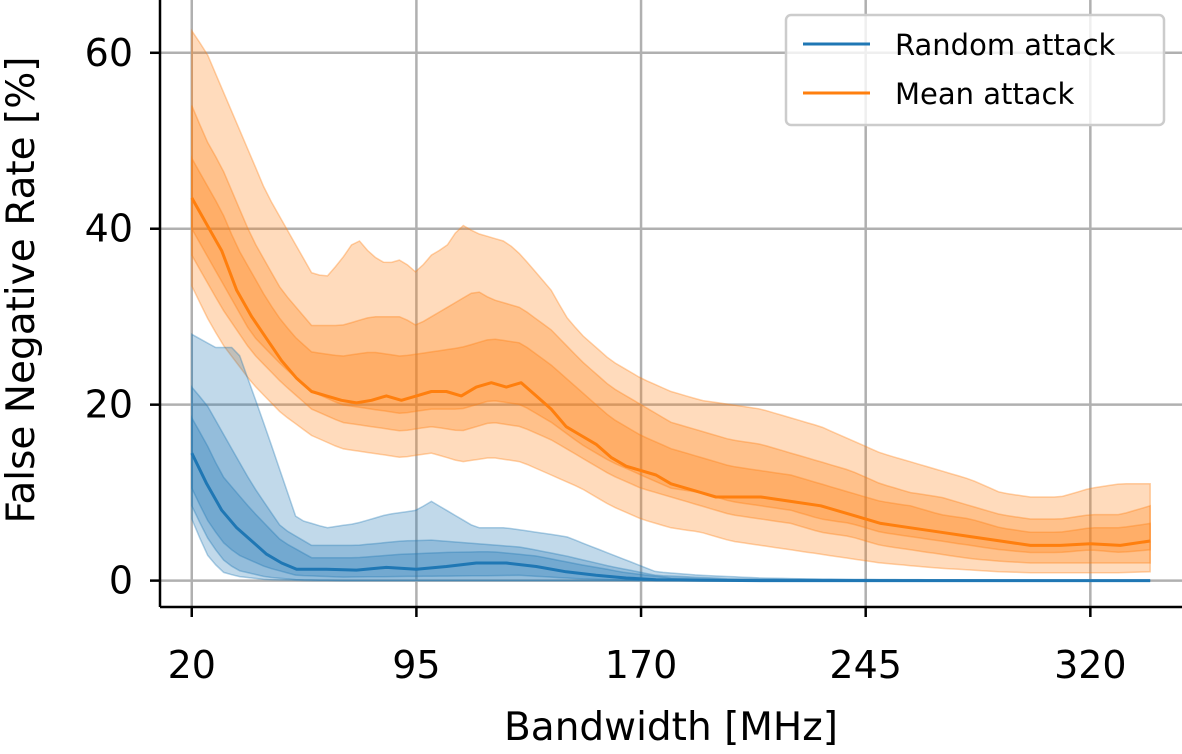 This screenshot has height=754, width=1182. I want to click on y-tick-label: 60, so click(109, 53).